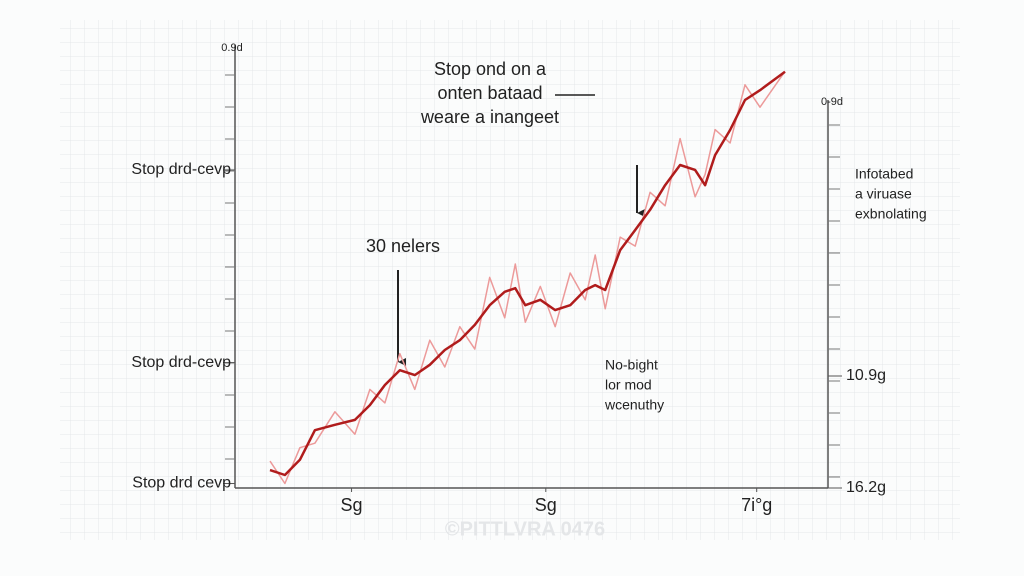 The width and height of the screenshot is (1024, 576). What do you see at coordinates (756, 505) in the screenshot?
I see `x-tick-label: 7i°g` at bounding box center [756, 505].